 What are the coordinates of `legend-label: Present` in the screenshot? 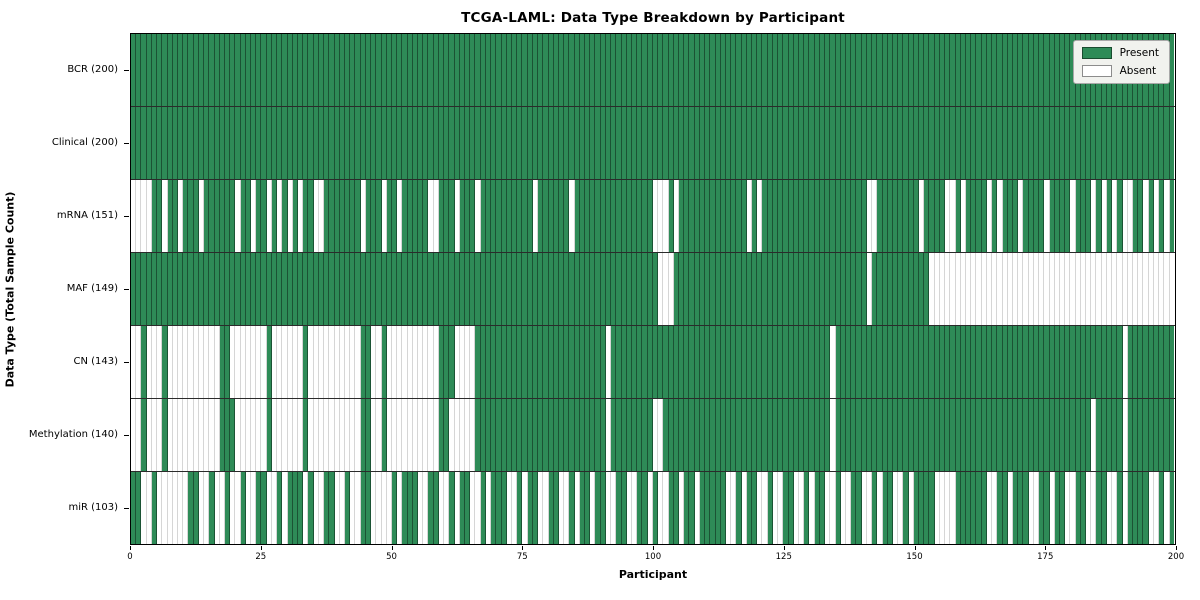 It's located at (1139, 53).